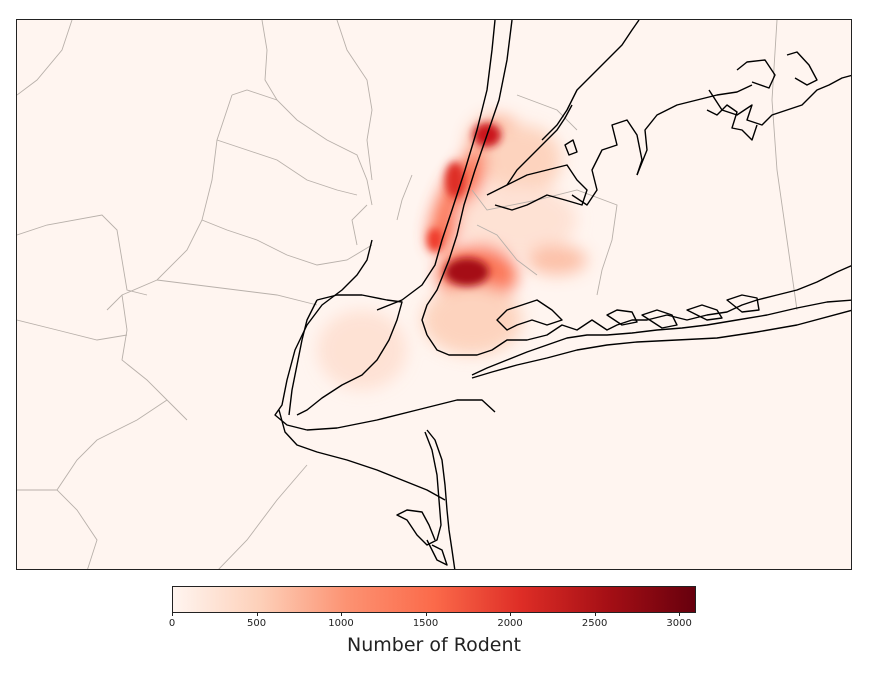 This screenshot has height=678, width=872. Describe the element at coordinates (472, 320) in the screenshot. I see `heat-blob-brooklyn-south` at that location.